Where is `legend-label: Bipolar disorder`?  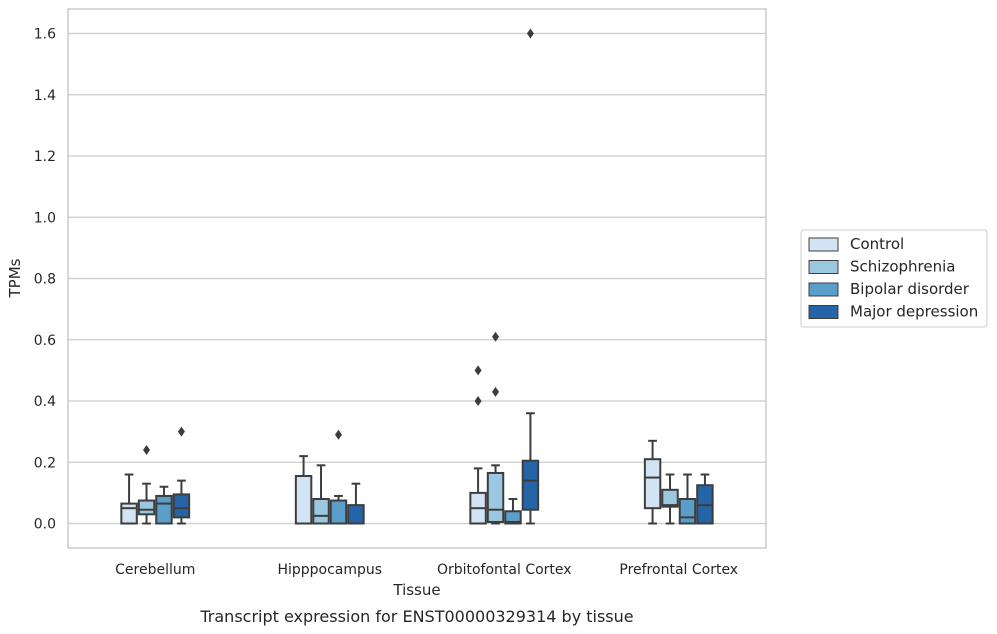
legend-label: Bipolar disorder is located at coordinates (910, 289).